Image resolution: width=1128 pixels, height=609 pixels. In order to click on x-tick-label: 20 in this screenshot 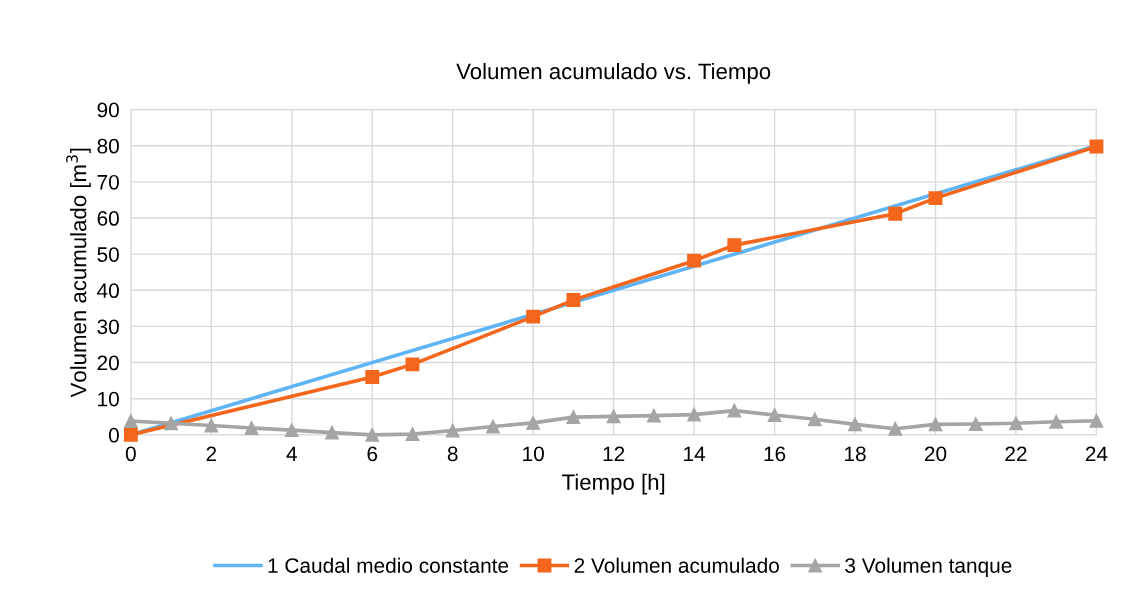, I will do `click(935, 454)`.